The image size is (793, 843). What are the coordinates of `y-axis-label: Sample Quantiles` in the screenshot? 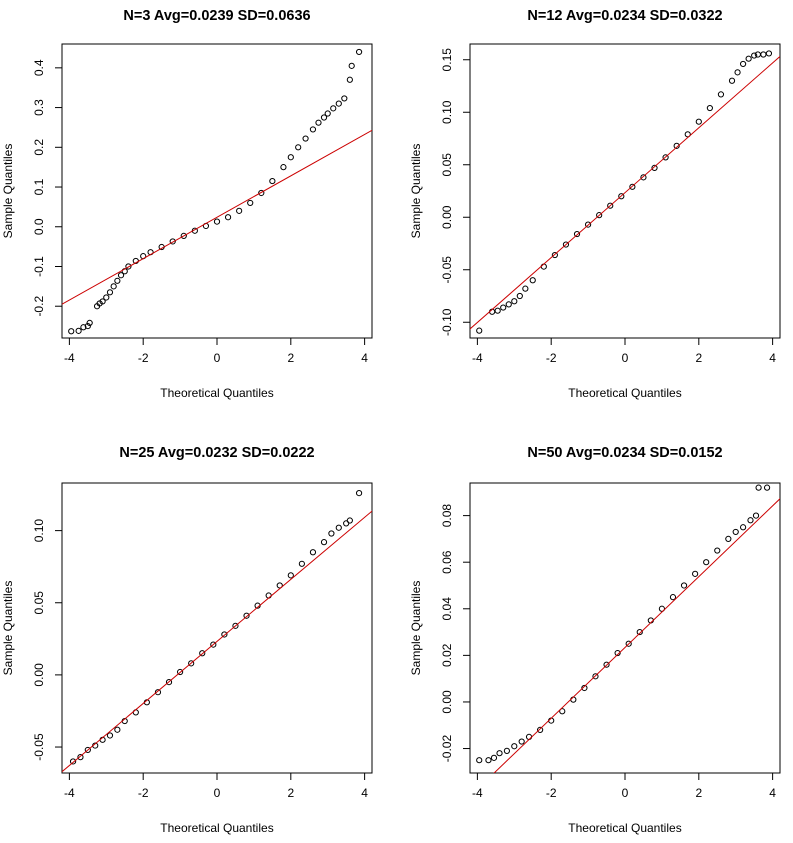 It's located at (8, 628).